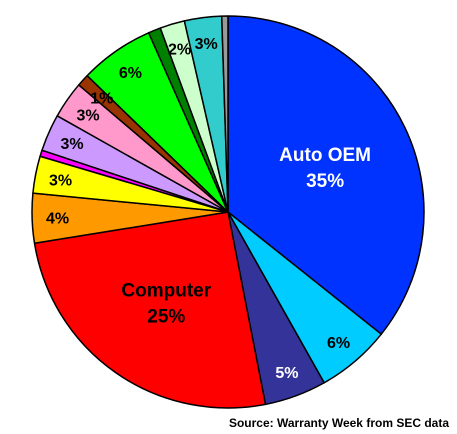 The height and width of the screenshot is (434, 457). What do you see at coordinates (325, 168) in the screenshot?
I see `slice-label-0: Auto OEM 35%` at bounding box center [325, 168].